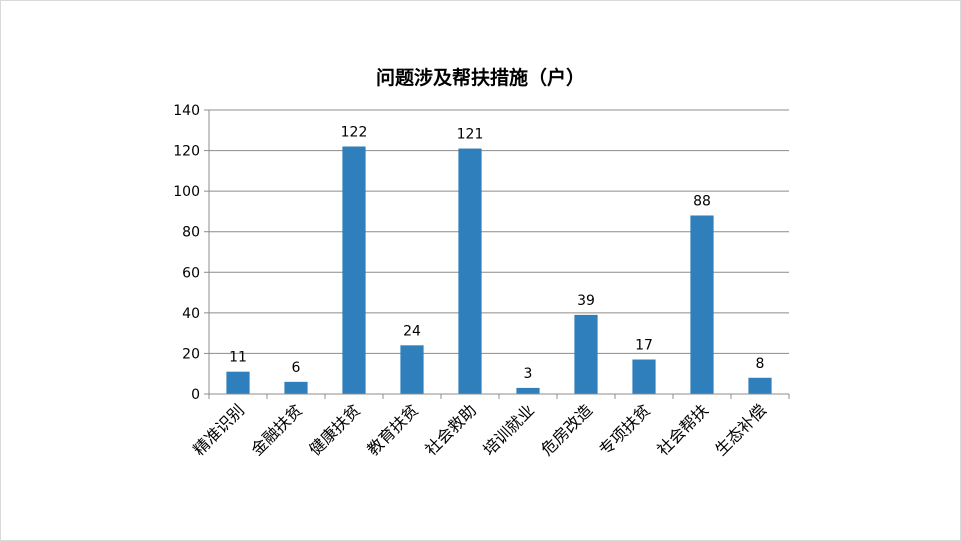 Image resolution: width=961 pixels, height=541 pixels. What do you see at coordinates (186, 111) in the screenshot?
I see `y-tick-label: 140` at bounding box center [186, 111].